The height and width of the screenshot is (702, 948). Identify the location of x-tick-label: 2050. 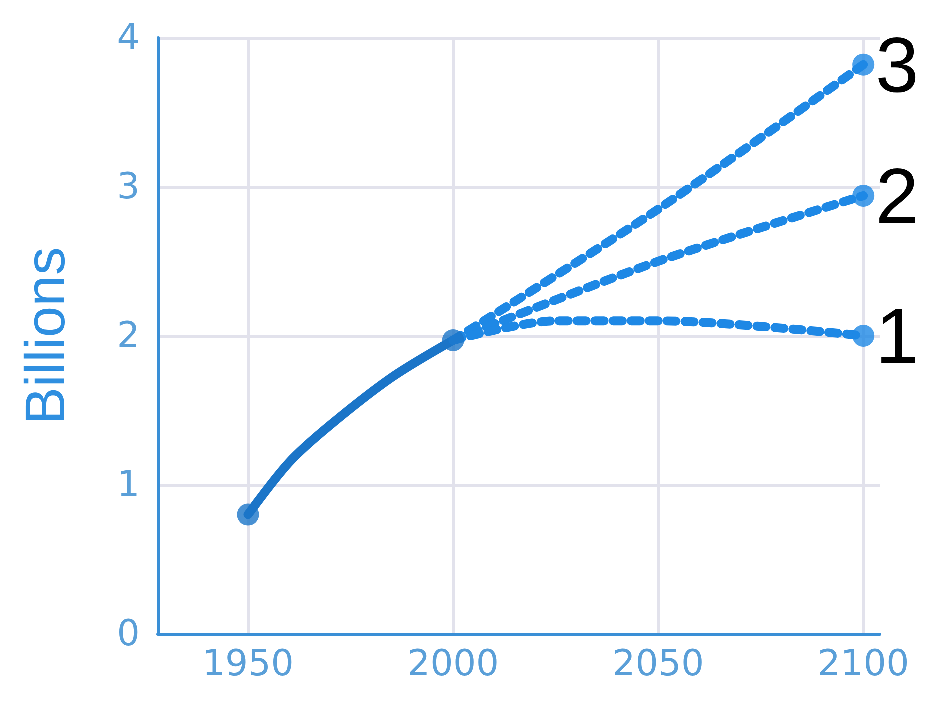
(658, 664).